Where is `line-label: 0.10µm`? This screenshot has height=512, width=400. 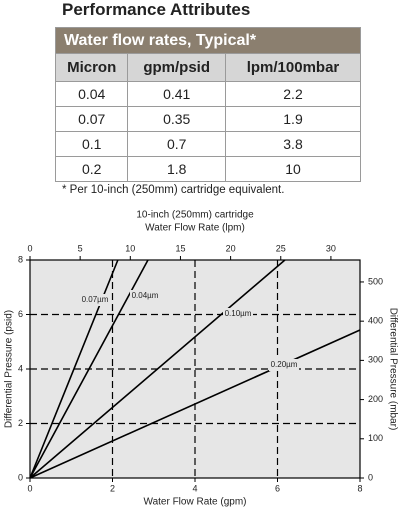
line-label: 0.10µm is located at coordinates (238, 313).